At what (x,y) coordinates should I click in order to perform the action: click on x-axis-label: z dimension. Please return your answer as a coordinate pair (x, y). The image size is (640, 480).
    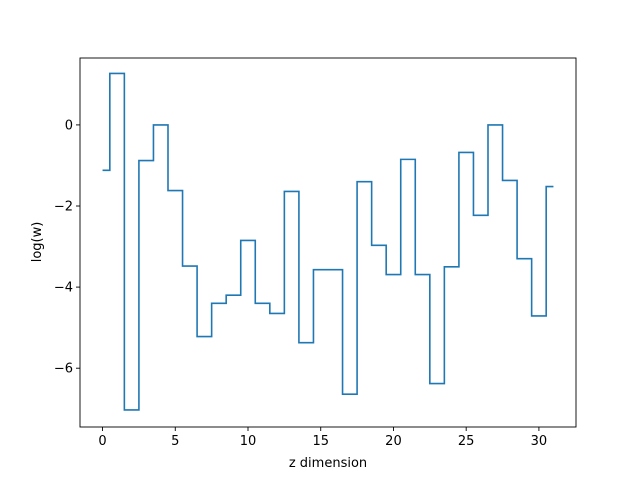
    Looking at the image, I should click on (328, 463).